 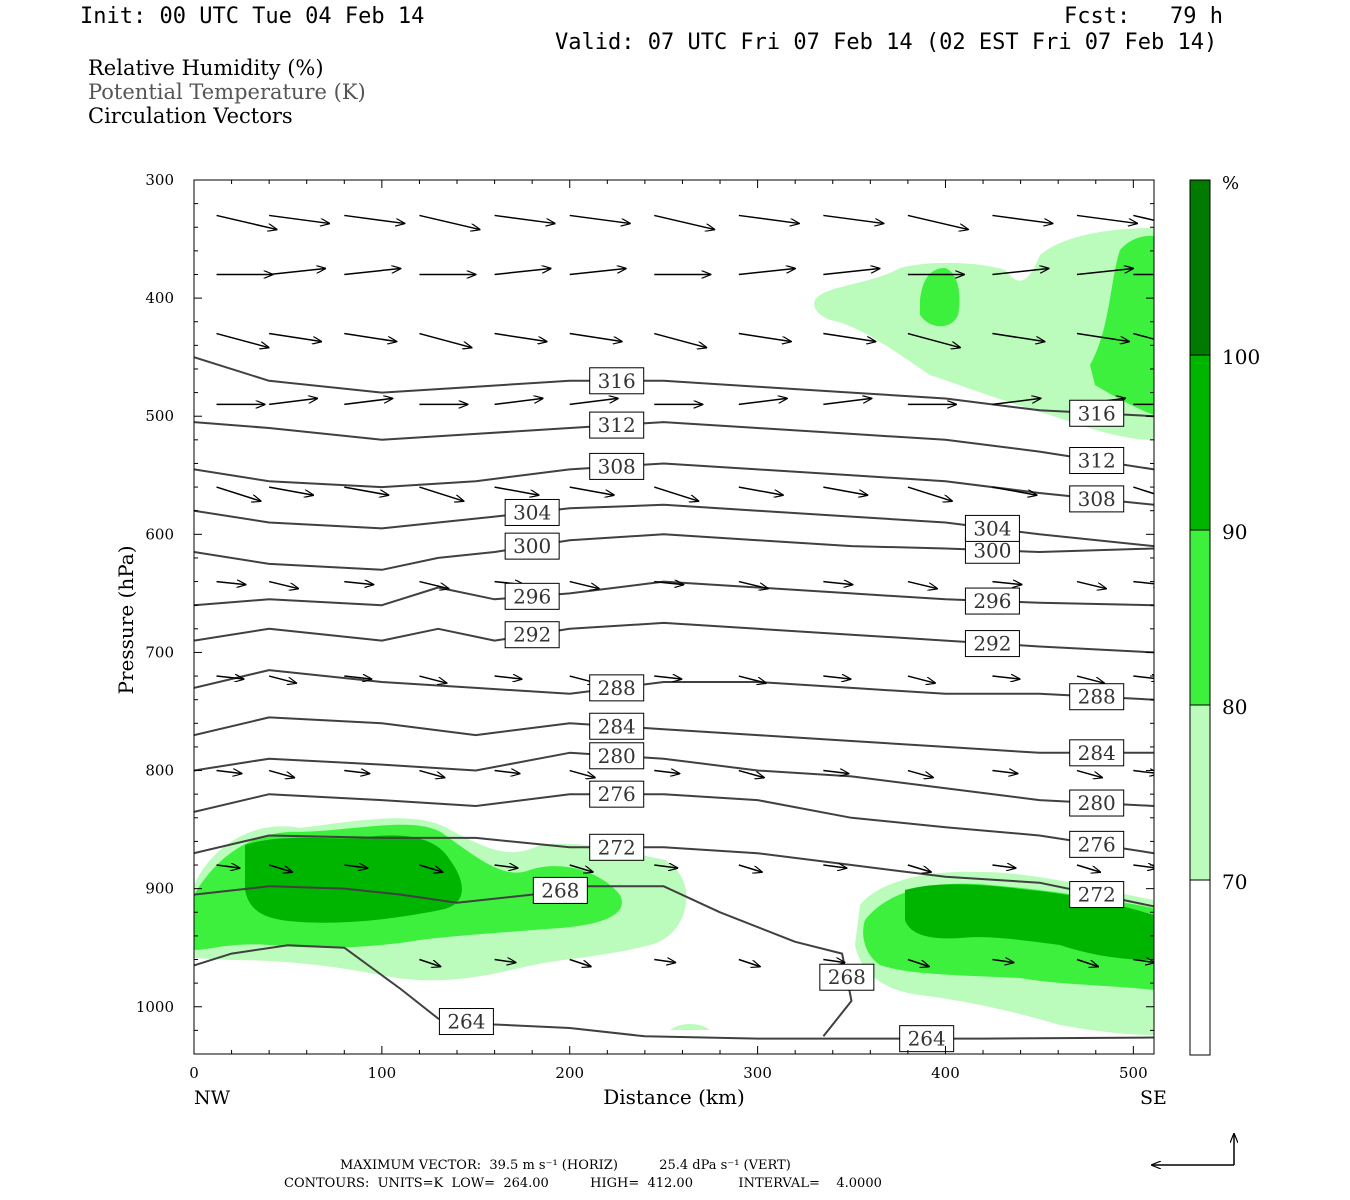 I want to click on x-tick-label: 0, so click(x=194, y=1073).